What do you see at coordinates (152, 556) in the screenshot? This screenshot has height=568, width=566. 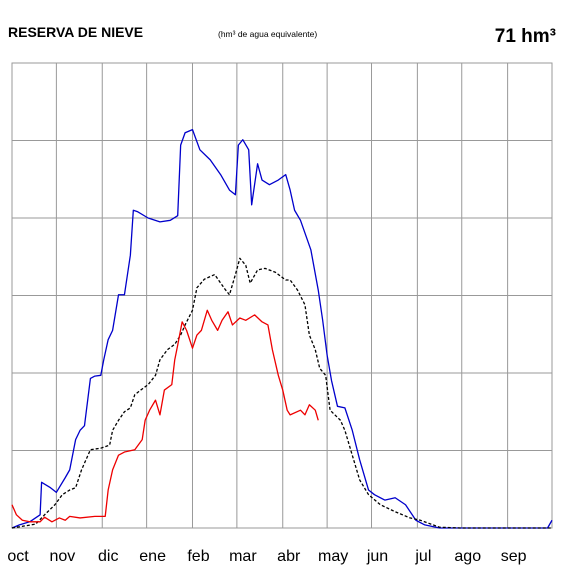 I see `x-tick-label: ene` at bounding box center [152, 556].